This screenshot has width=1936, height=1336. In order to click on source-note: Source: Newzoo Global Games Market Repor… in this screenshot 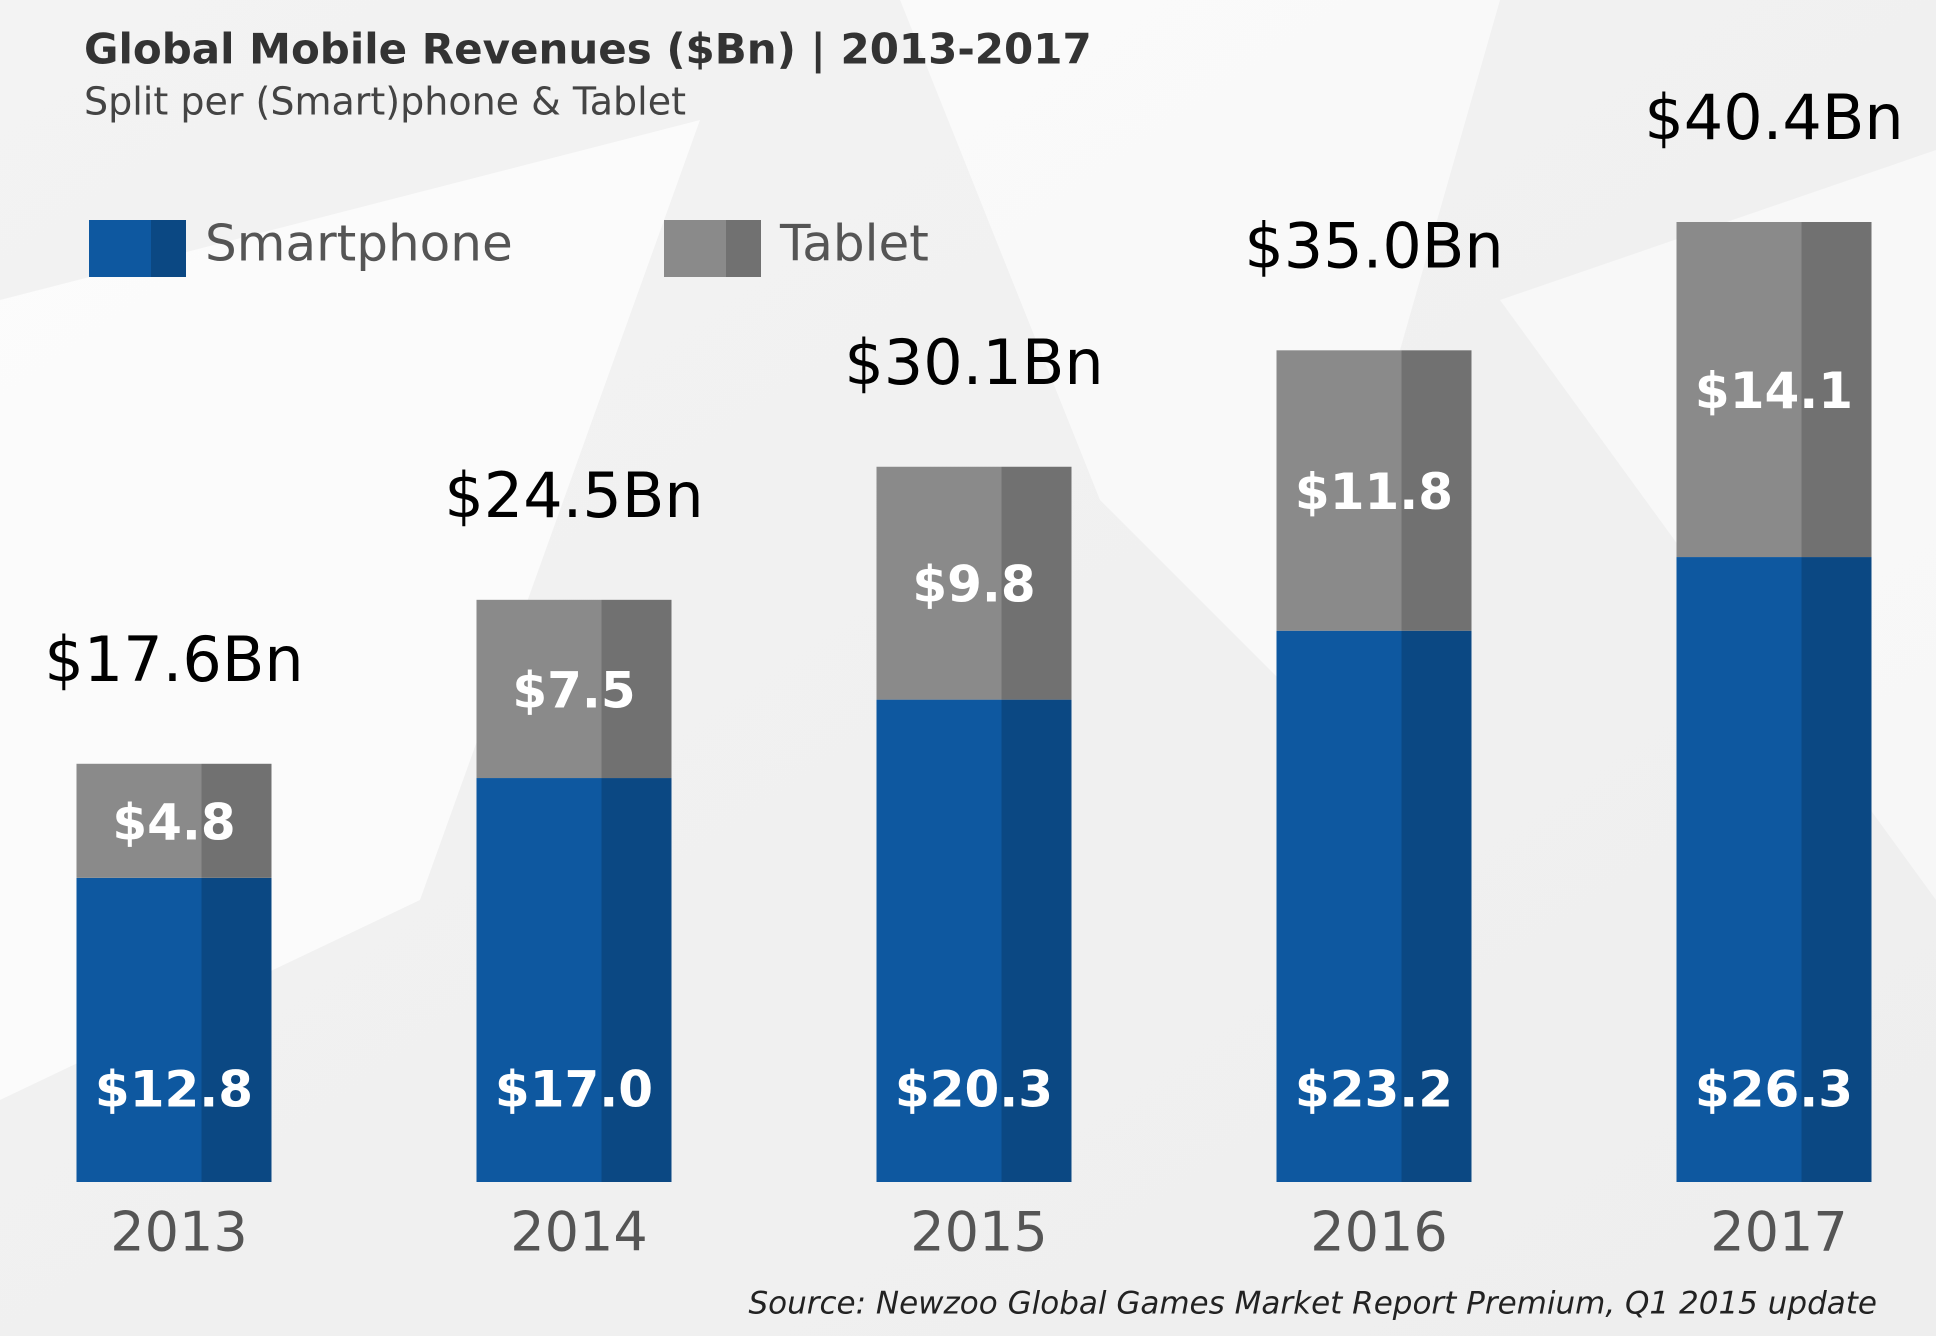, I will do `click(1312, 1304)`.